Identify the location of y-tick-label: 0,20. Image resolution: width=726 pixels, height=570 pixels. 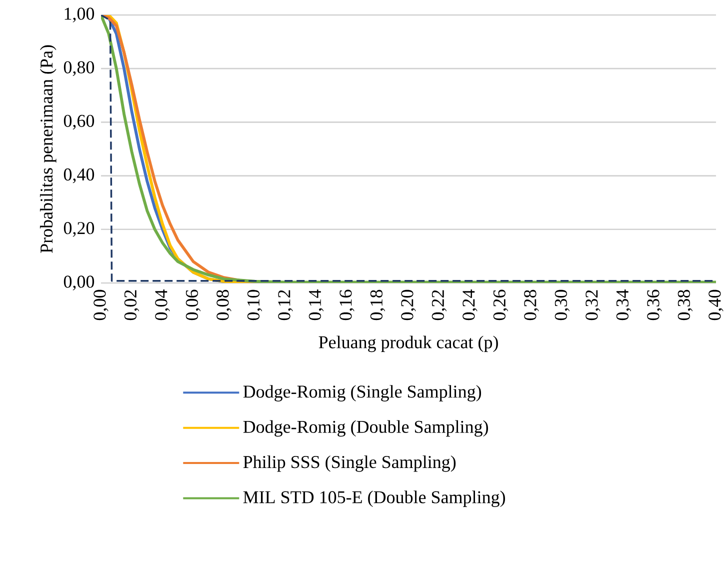
(79, 229).